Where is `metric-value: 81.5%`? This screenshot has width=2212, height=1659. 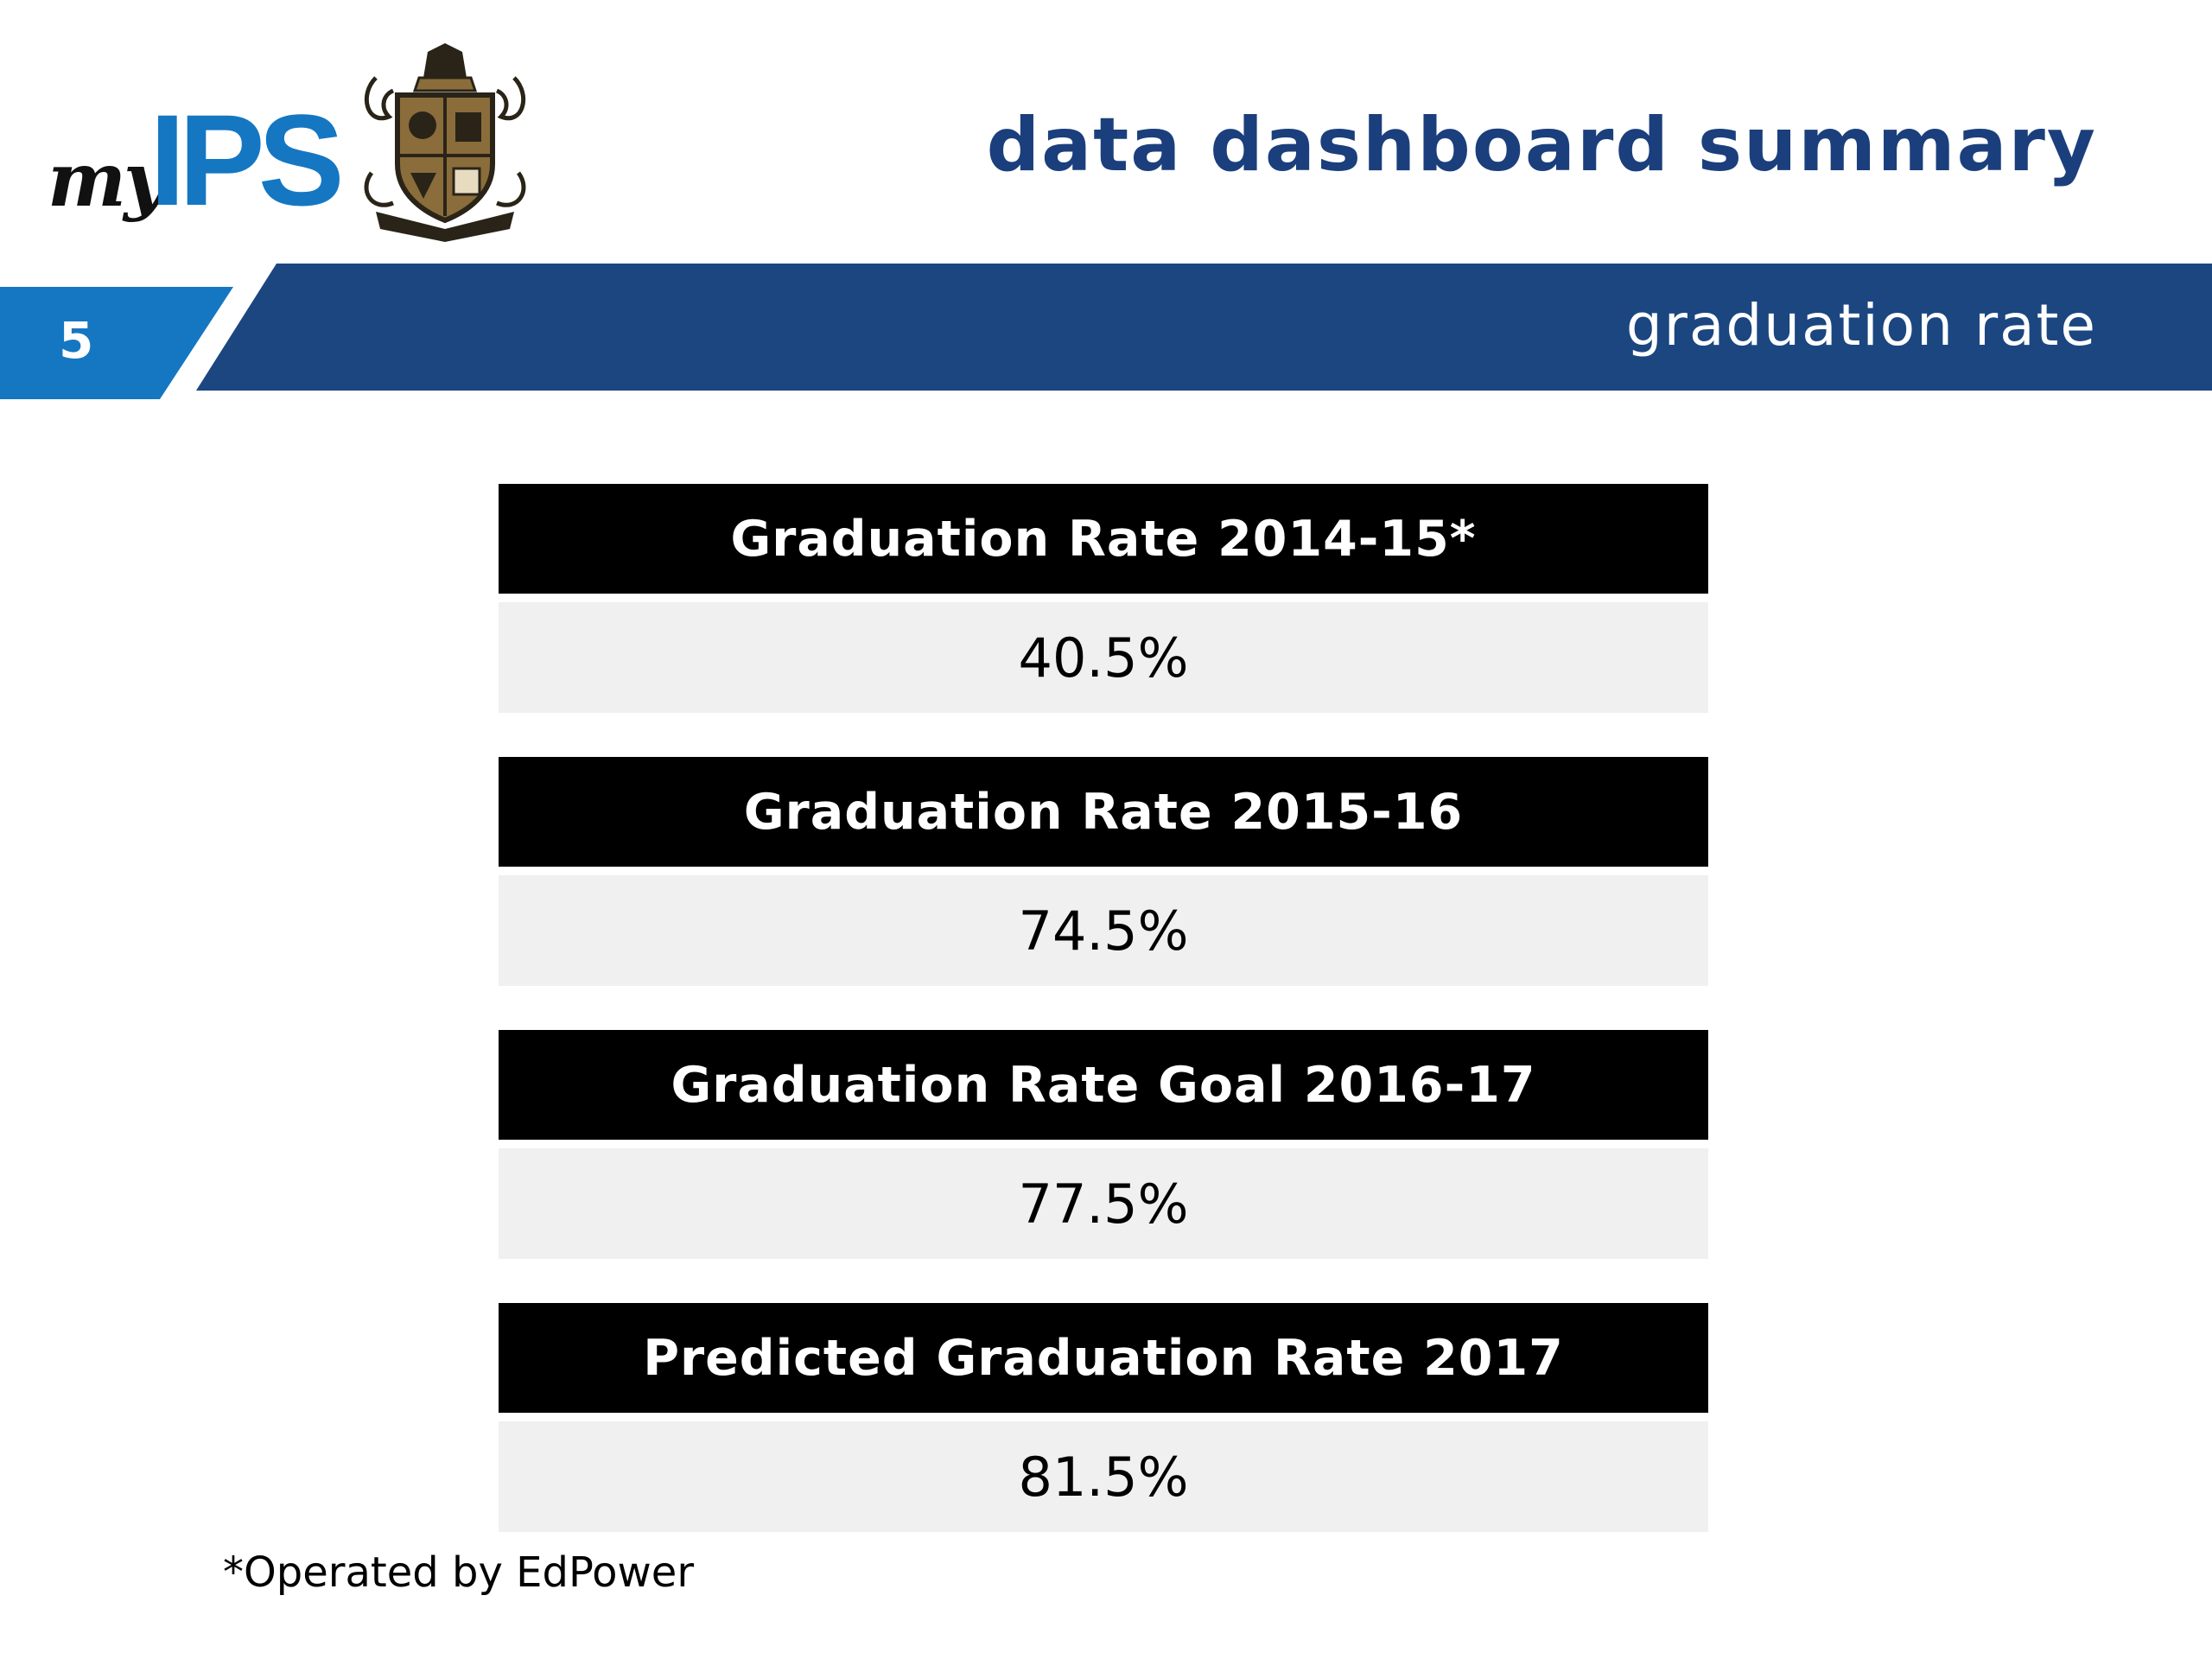 metric-value: 81.5% is located at coordinates (1103, 1476).